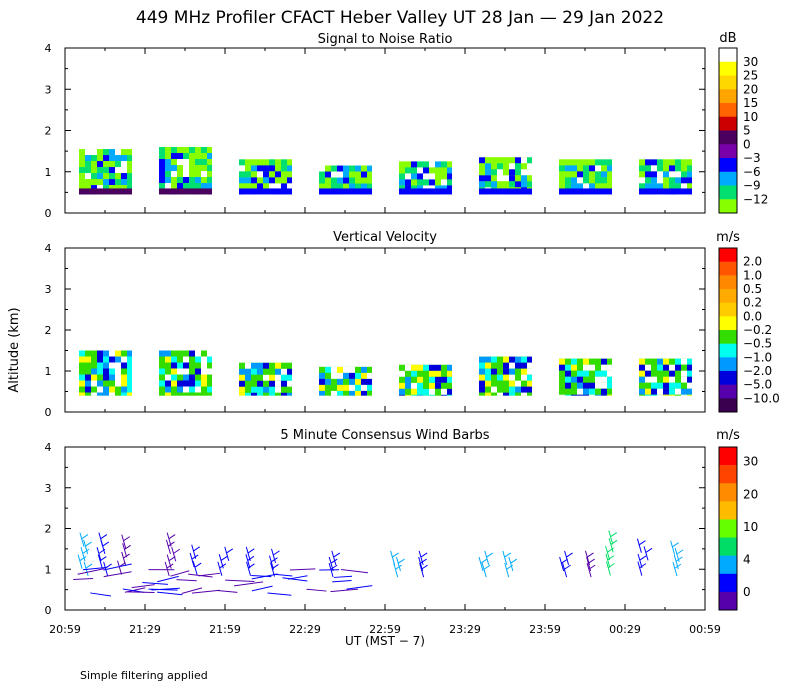 The height and width of the screenshot is (700, 800). I want to click on colorbar-label: 0, so click(747, 592).